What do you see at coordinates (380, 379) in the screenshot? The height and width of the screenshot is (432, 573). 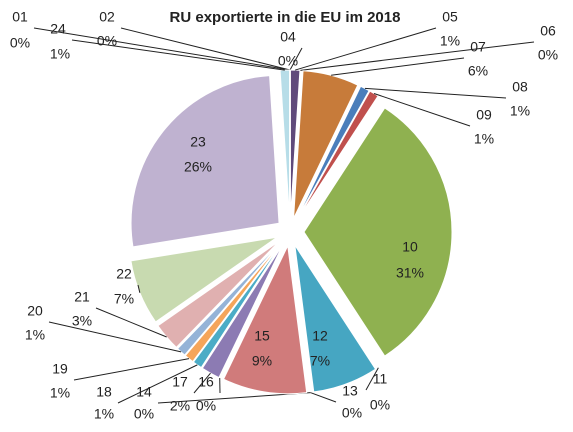 I see `category-label: 11` at bounding box center [380, 379].